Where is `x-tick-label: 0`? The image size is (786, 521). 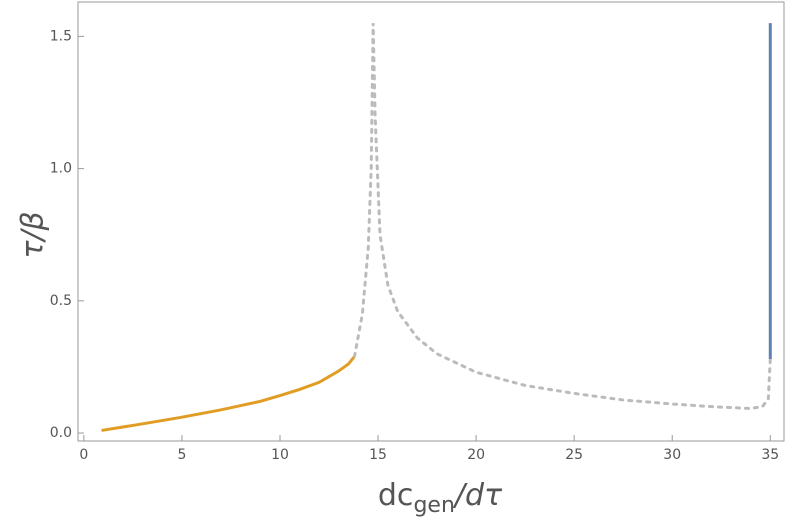
x-tick-label: 0 is located at coordinates (83, 455).